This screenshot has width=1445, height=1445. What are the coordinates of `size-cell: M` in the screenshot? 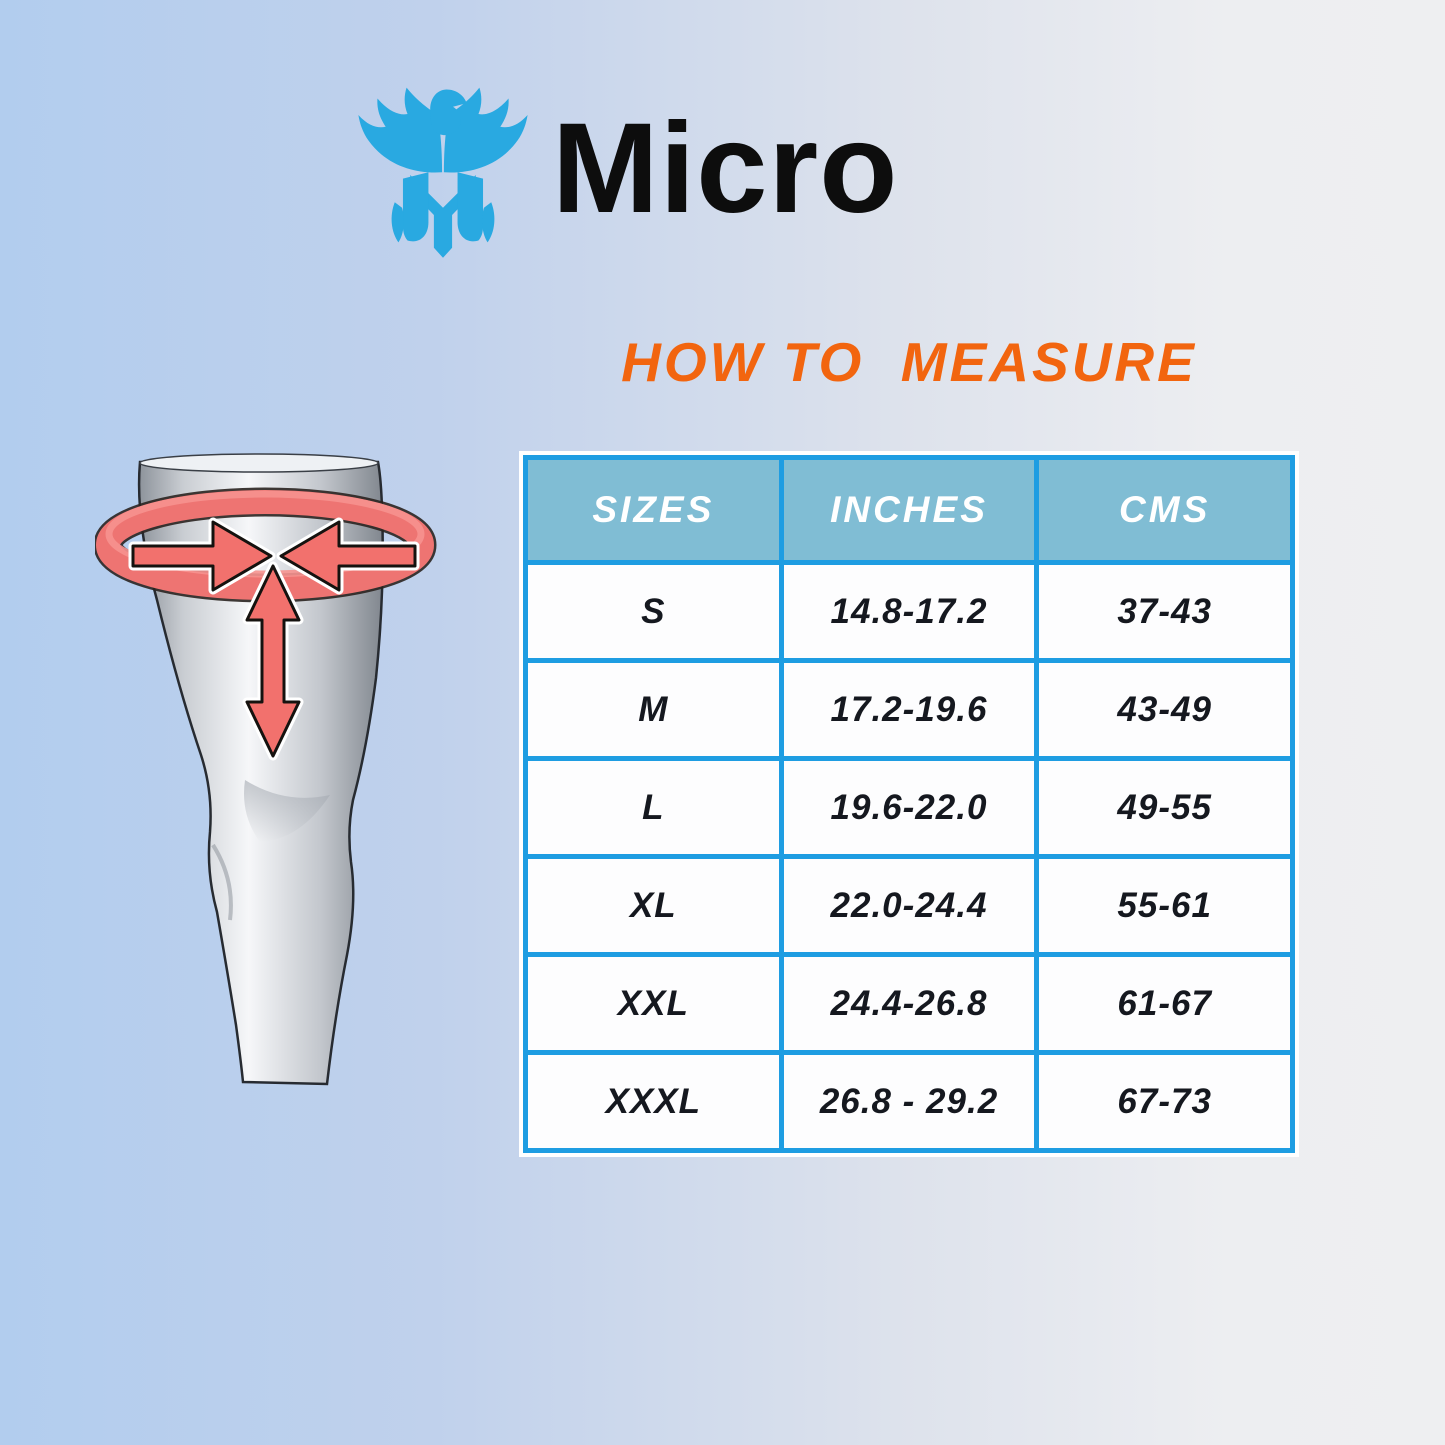 It's located at (653, 709).